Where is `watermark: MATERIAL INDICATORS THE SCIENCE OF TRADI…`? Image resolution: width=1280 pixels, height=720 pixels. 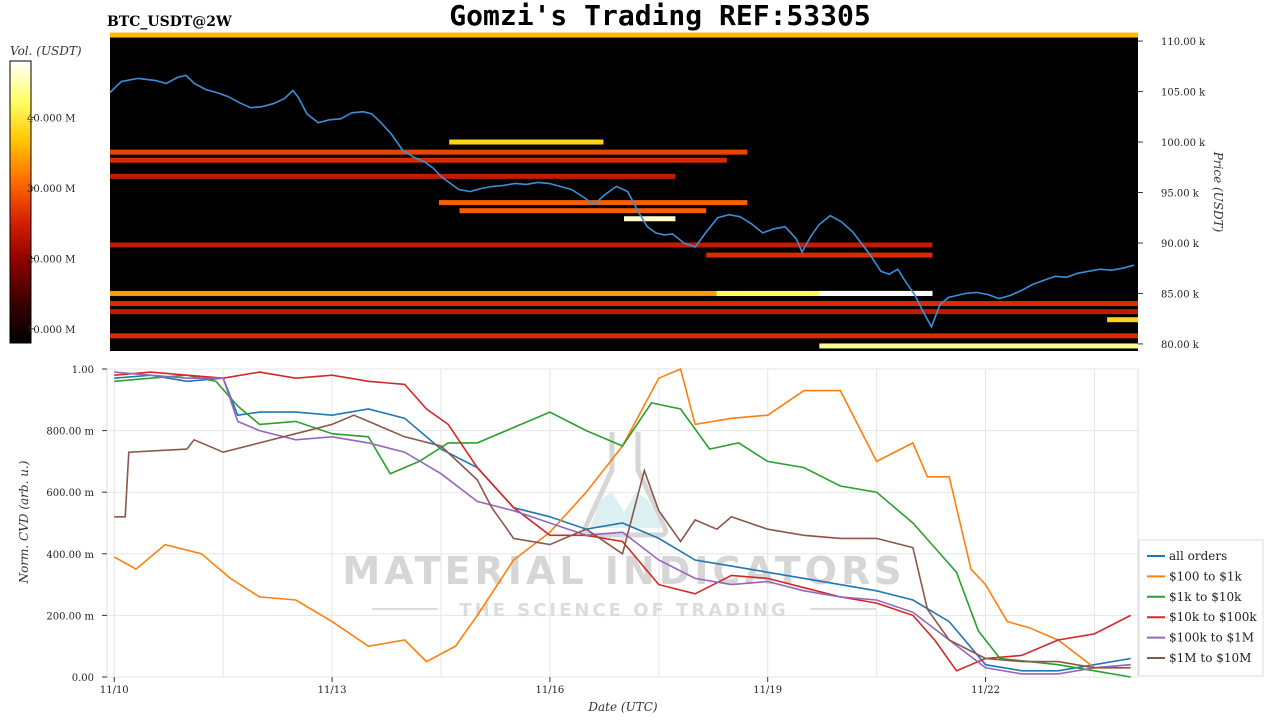 watermark: MATERIAL INDICATORS THE SCIENCE OF TRADI… is located at coordinates (623, 526).